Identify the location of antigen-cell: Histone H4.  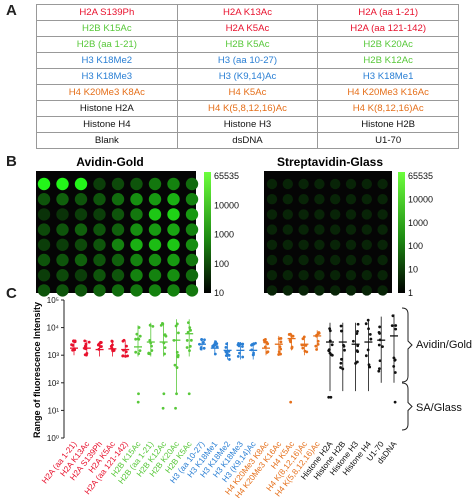
(107, 124).